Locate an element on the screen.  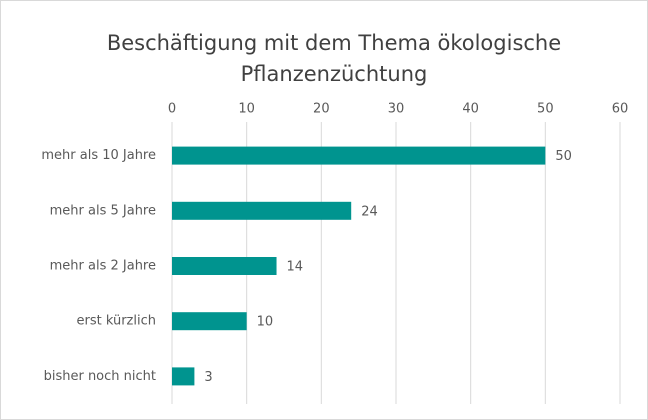
x-tick-label: 10 is located at coordinates (246, 109).